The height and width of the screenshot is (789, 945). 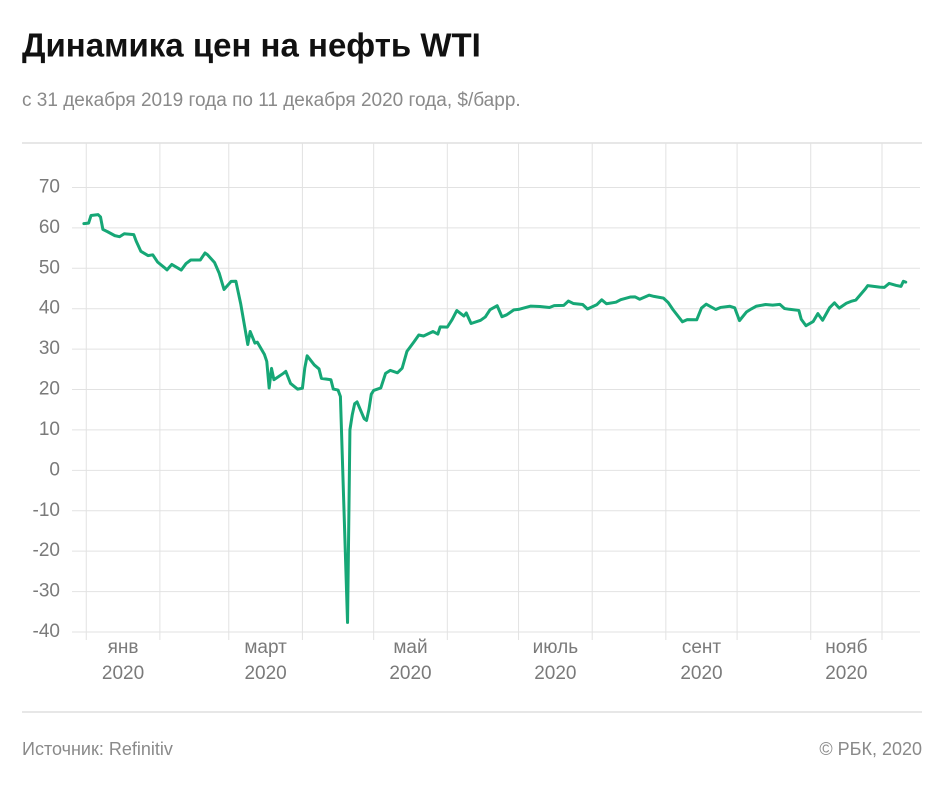 I want to click on y-tick-label: 10, so click(x=49, y=429).